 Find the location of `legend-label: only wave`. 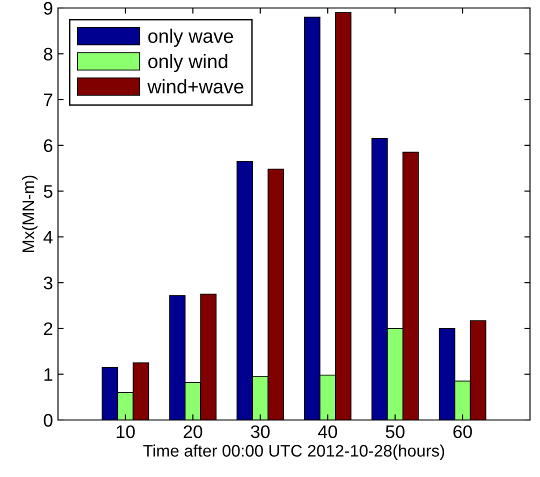

legend-label: only wave is located at coordinates (191, 37).